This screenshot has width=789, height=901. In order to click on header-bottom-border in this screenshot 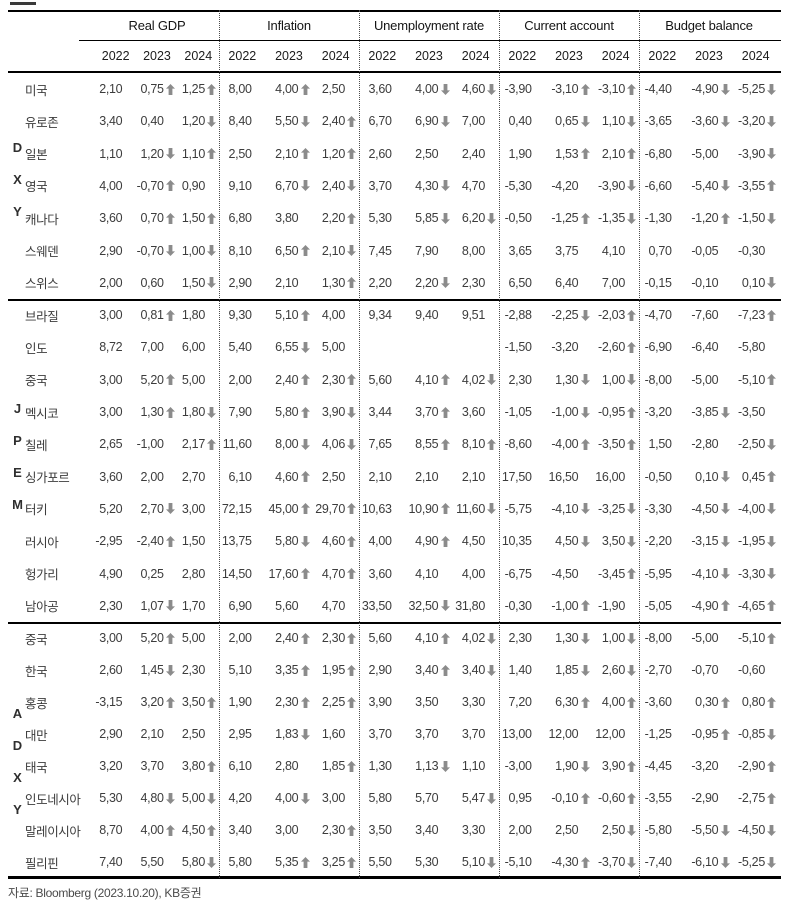, I will do `click(394, 72)`.